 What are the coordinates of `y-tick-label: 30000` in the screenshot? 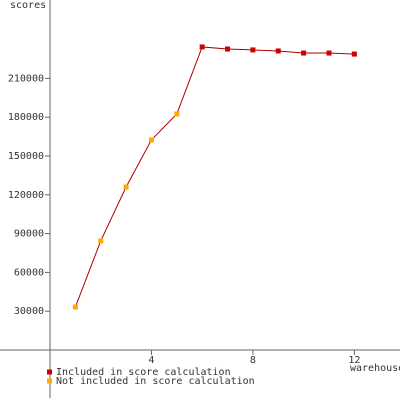 It's located at (29, 311).